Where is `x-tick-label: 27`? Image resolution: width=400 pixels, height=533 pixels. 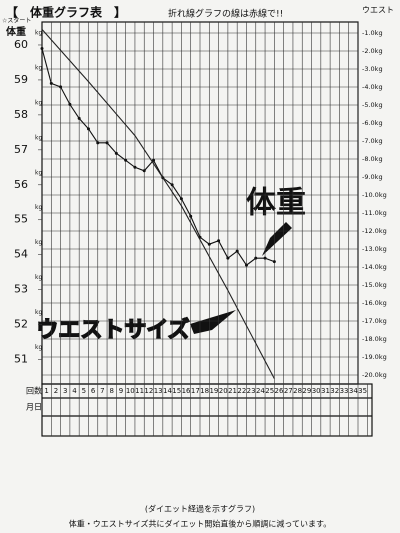
x-tick-label: 27 is located at coordinates (288, 391).